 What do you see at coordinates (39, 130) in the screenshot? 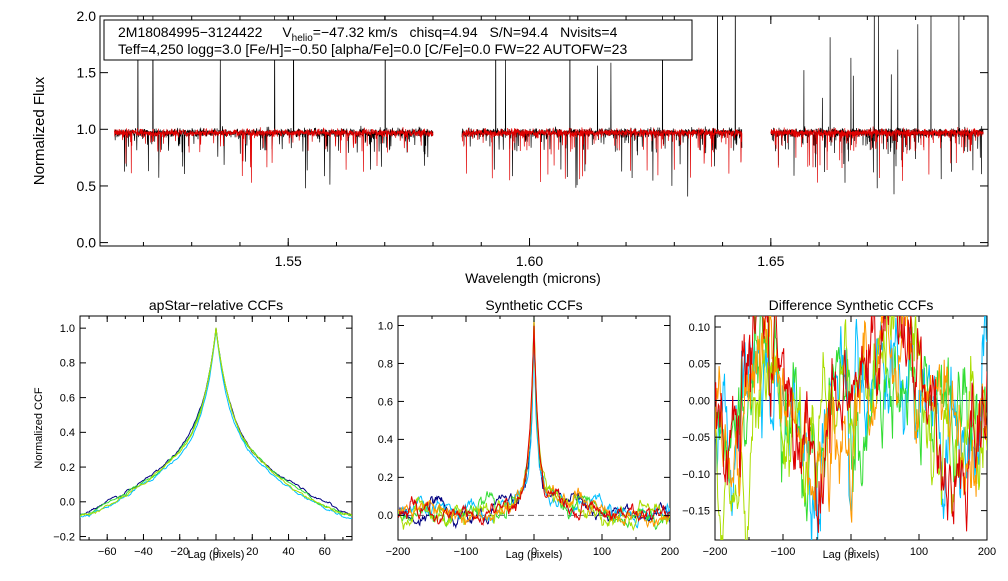
I see `spectrum-ylabel: Normalized Flux` at bounding box center [39, 130].